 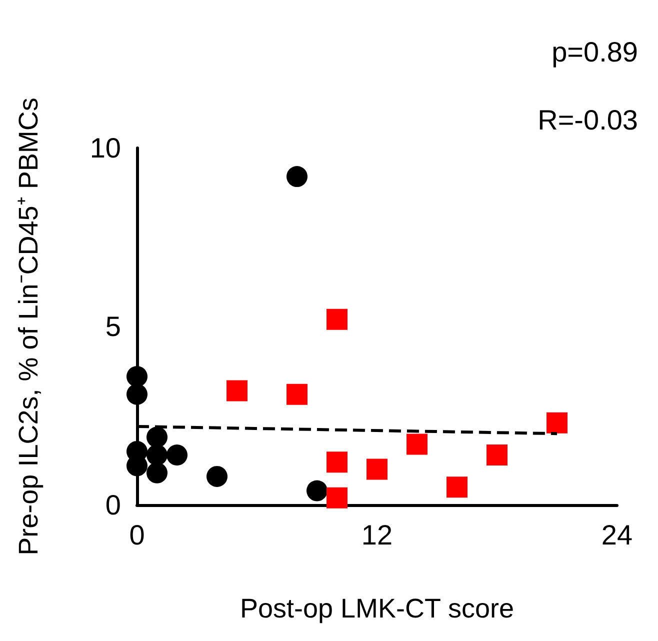 I want to click on x-tick-label: 0, so click(x=137, y=535).